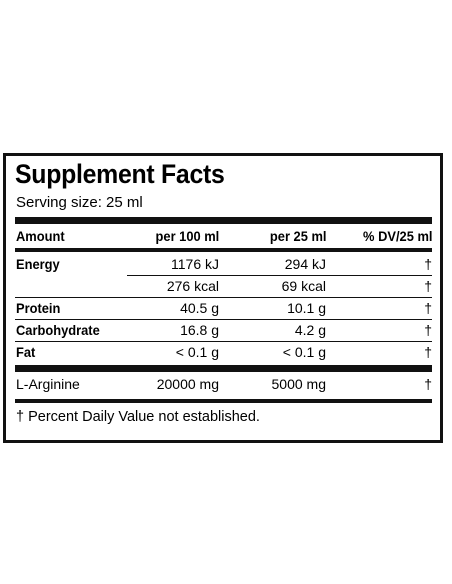 Image resolution: width=452 pixels, height=584 pixels. What do you see at coordinates (306, 308) in the screenshot?
I see `protein-per25: 10.1 g` at bounding box center [306, 308].